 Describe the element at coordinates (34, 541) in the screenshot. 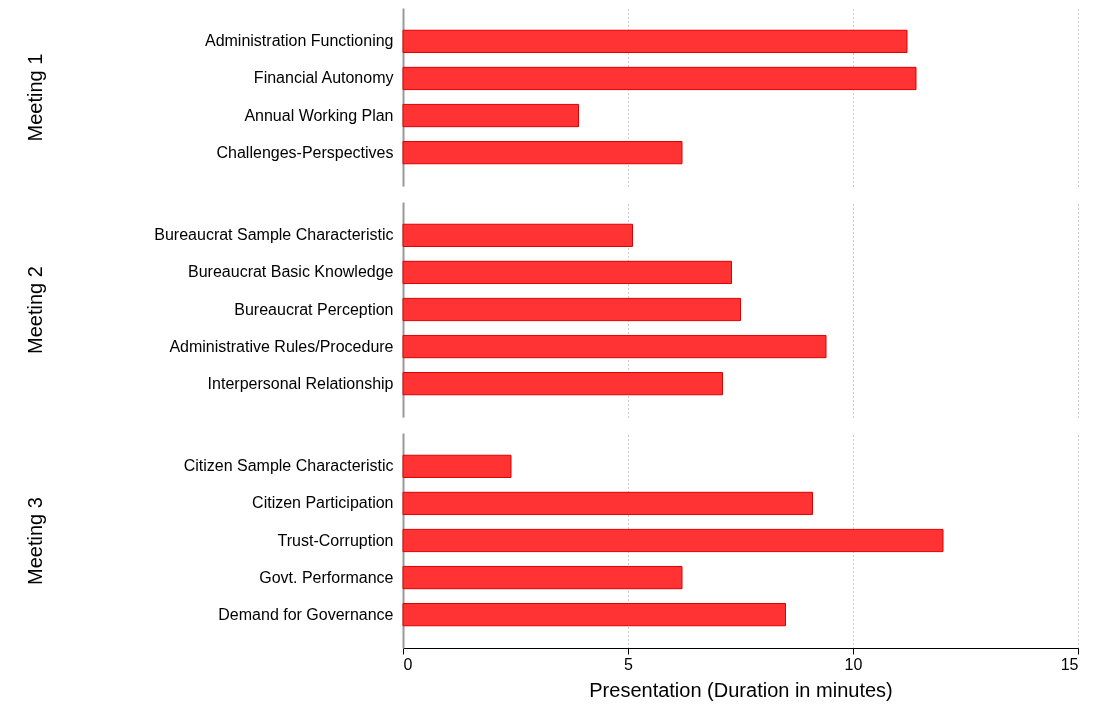

I see `y-axis-title: Meeting 3` at that location.